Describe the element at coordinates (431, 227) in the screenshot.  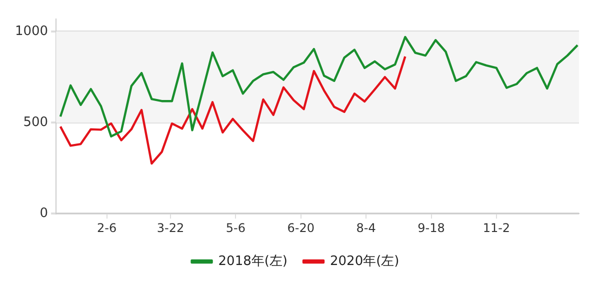
I see `x-tick-label: 9-18` at that location.